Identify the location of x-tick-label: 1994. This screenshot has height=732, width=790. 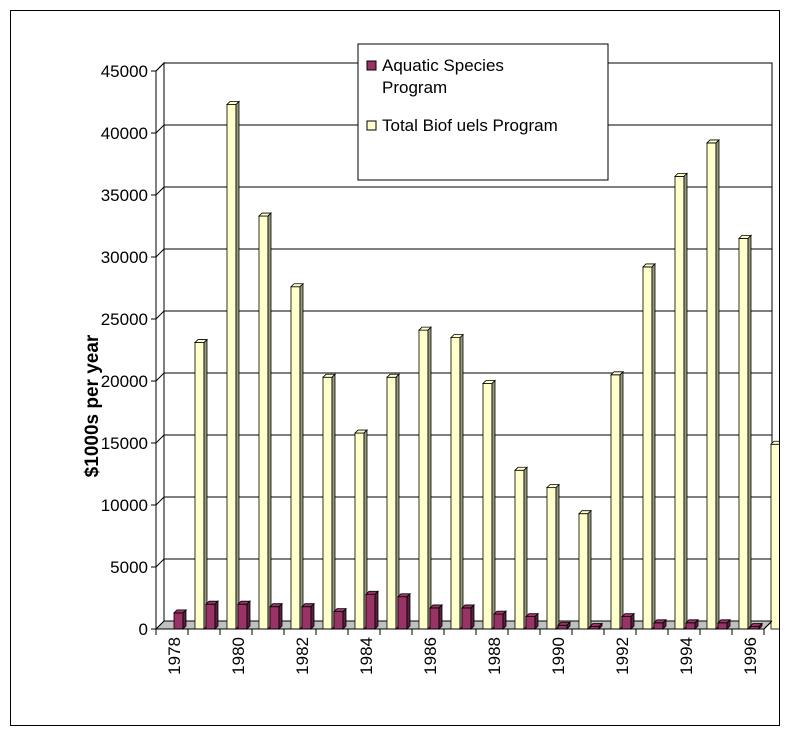
(686, 656).